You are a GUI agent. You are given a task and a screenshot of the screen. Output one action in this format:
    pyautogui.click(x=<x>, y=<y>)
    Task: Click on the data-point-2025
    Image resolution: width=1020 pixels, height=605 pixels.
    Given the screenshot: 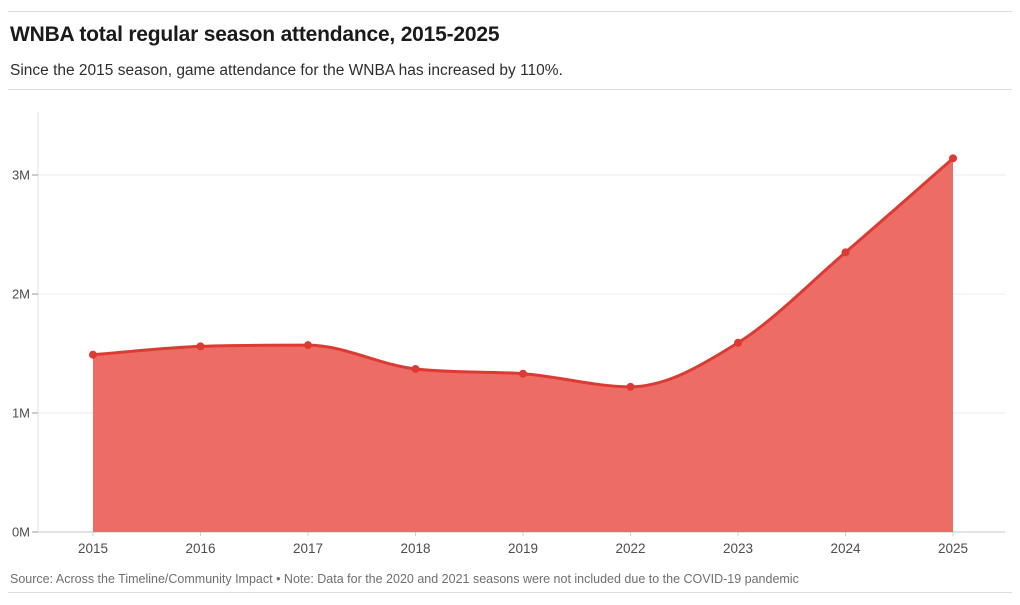 What is the action you would take?
    pyautogui.click(x=953, y=158)
    